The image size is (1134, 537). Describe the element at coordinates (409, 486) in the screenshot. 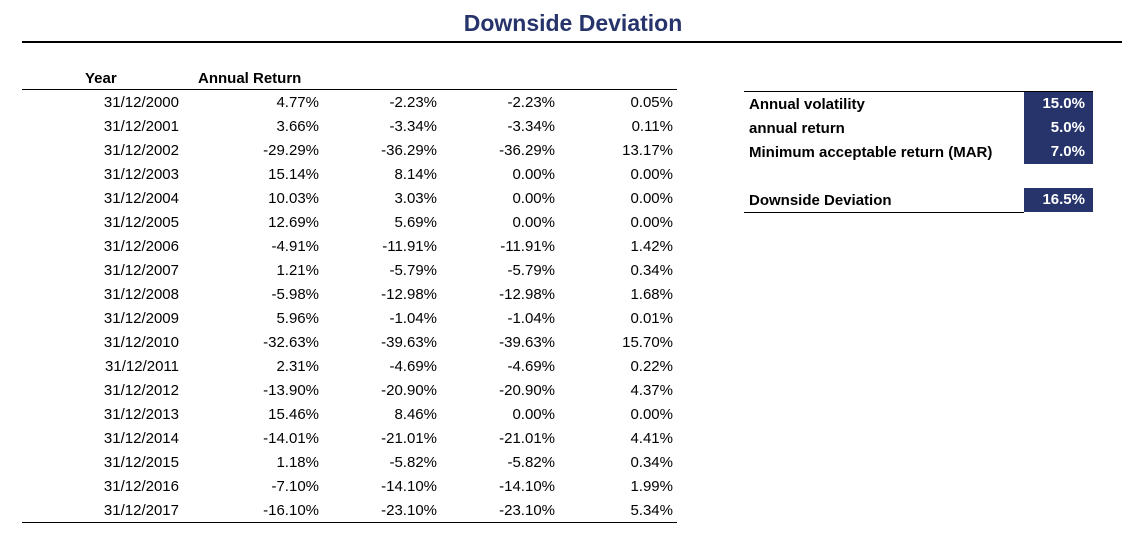

I see `excess-return-cell: -14.10%` at that location.